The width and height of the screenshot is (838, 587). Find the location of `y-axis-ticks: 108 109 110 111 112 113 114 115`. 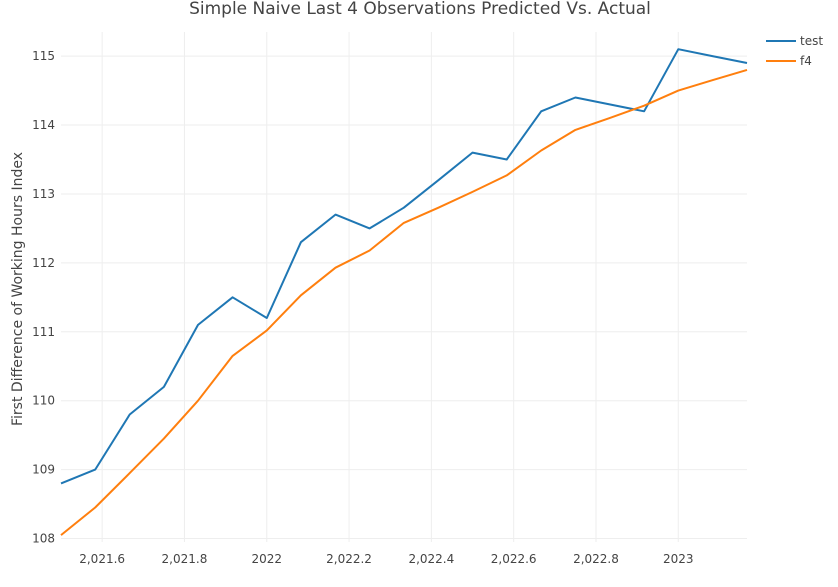

y-axis-ticks: 108 109 110 111 112 113 114 115 is located at coordinates (43, 297).